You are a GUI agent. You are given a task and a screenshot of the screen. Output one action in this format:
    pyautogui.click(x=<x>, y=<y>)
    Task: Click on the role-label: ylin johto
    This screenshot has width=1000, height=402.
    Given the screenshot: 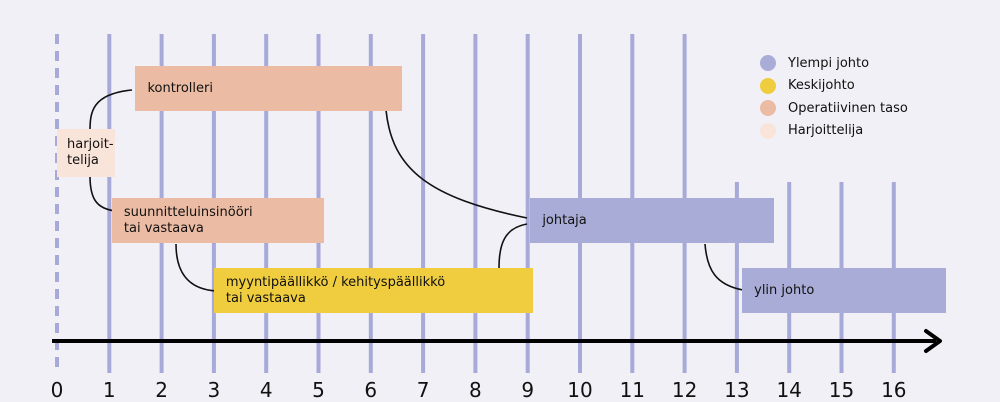 What is the action you would take?
    pyautogui.click(x=784, y=290)
    